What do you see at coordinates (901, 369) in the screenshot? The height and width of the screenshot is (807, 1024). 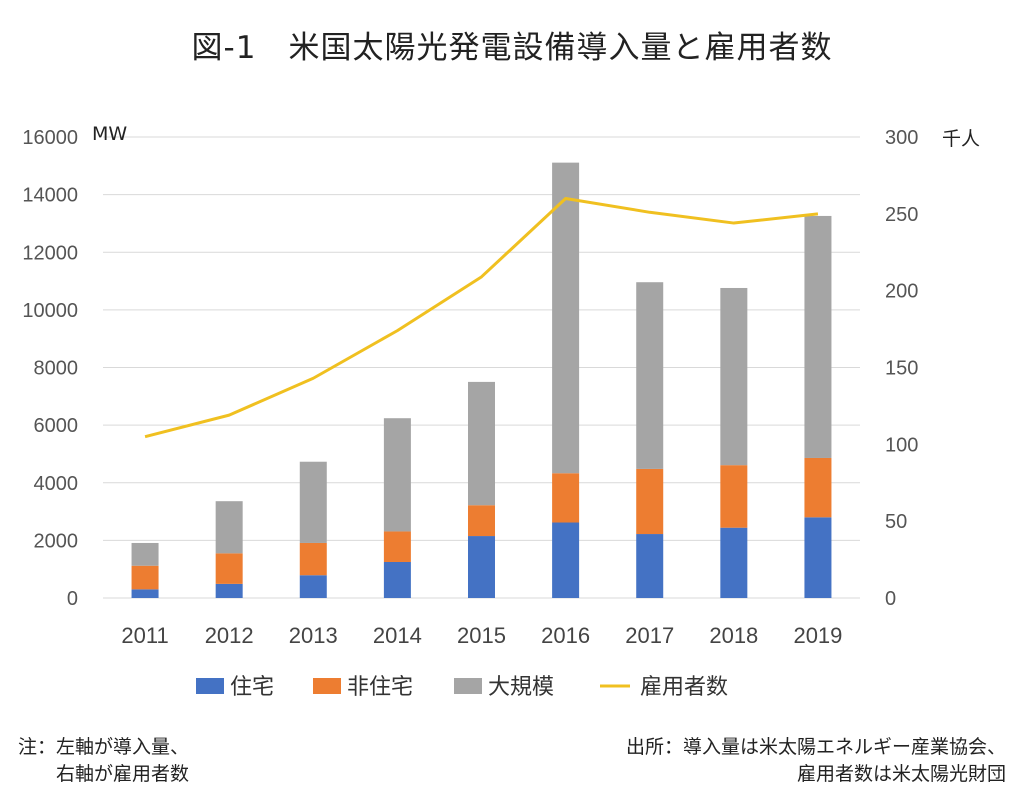 I see `y-right-tick-label: 150` at bounding box center [901, 369].